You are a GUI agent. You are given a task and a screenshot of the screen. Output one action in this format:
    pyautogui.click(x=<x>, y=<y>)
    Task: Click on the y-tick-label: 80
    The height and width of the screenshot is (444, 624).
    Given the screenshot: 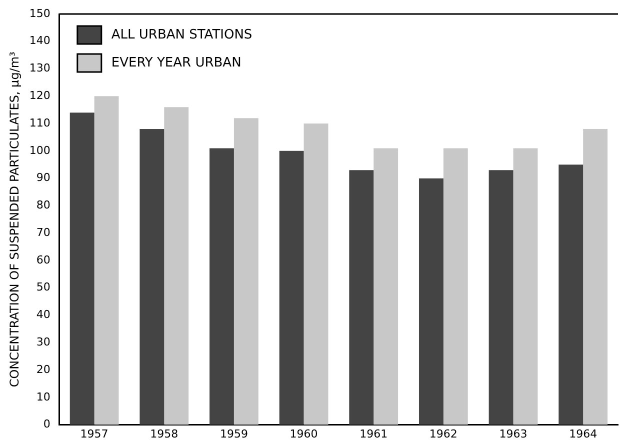 What is the action you would take?
    pyautogui.click(x=43, y=205)
    